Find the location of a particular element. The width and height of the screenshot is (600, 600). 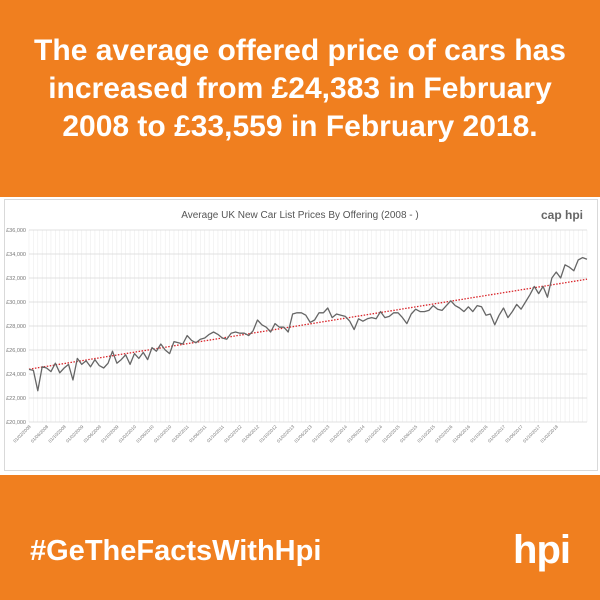

y-tick-label: £30,000 is located at coordinates (16, 303).